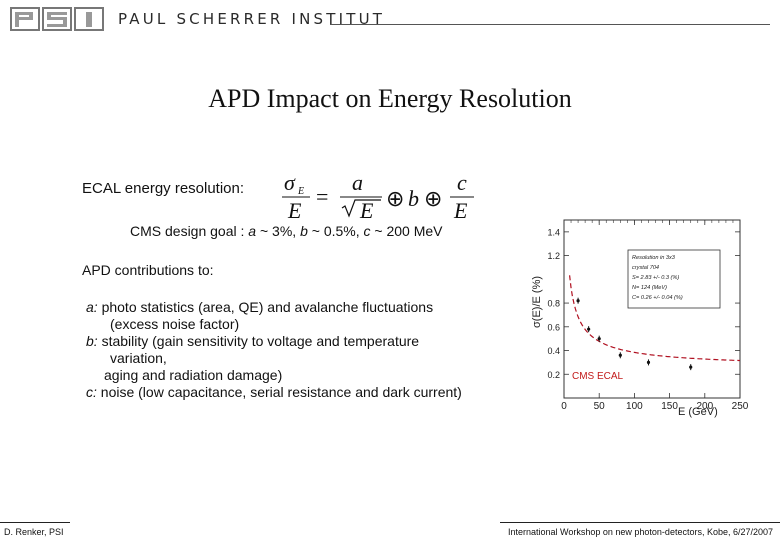  Describe the element at coordinates (138, 358) in the screenshot. I see `contrib-b-line2: variation,` at that location.